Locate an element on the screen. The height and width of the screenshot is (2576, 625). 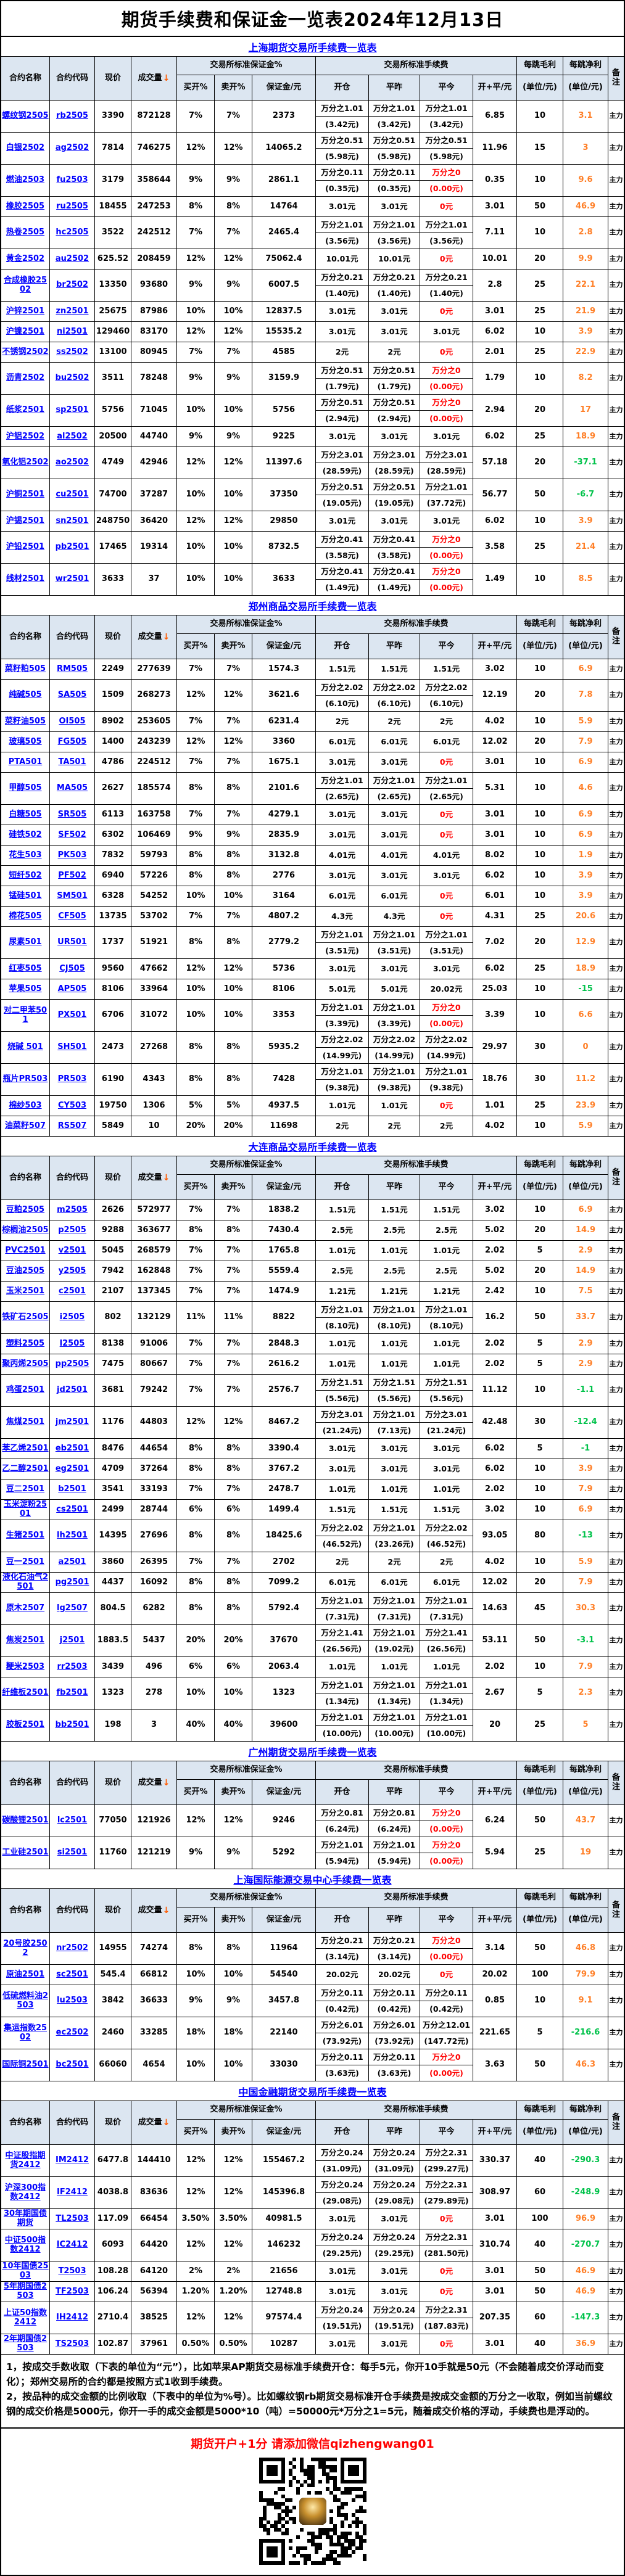
contract-name-link: 沪锌2501 is located at coordinates (25, 311).